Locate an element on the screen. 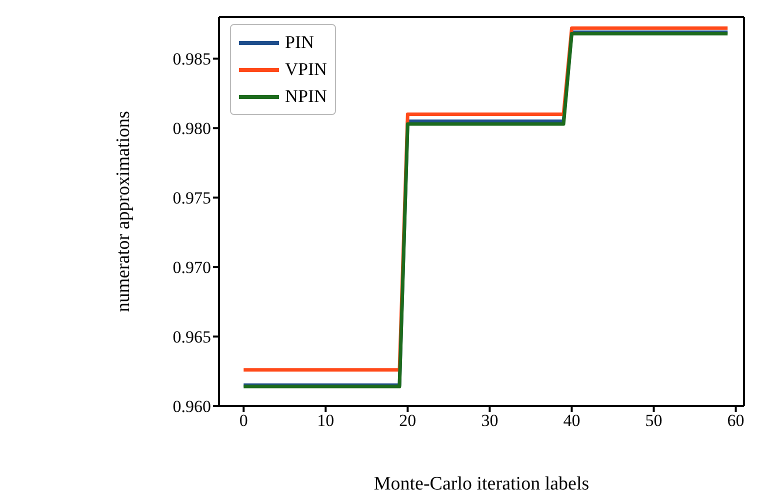 Image resolution: width=761 pixels, height=504 pixels. x-tick-label: 50 is located at coordinates (653, 420).